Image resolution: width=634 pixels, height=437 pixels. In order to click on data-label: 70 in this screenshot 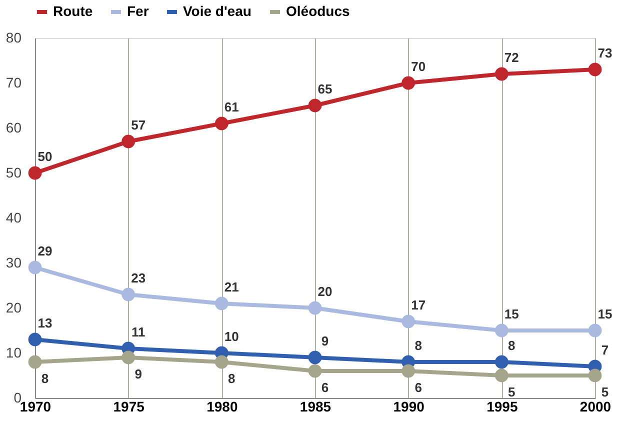, I will do `click(418, 66)`.